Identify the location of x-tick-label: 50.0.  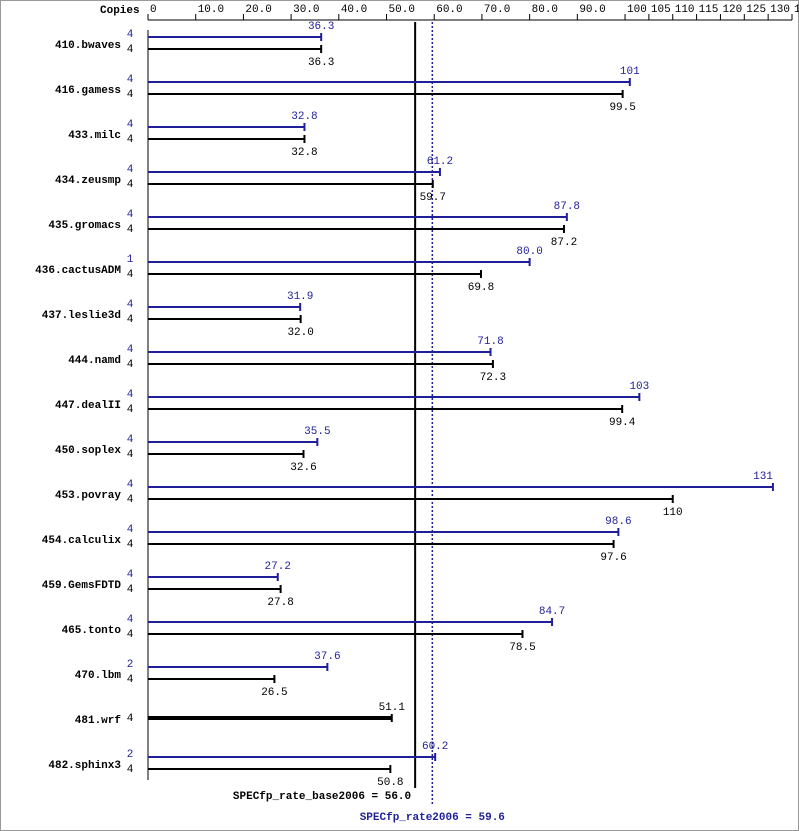
(402, 10).